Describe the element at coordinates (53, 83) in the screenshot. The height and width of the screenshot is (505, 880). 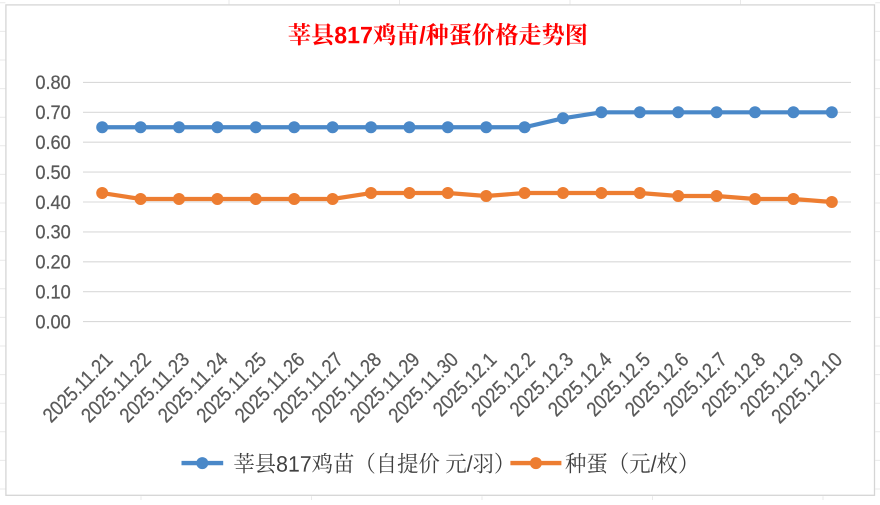
I see `svg-text: 0.80` at that location.